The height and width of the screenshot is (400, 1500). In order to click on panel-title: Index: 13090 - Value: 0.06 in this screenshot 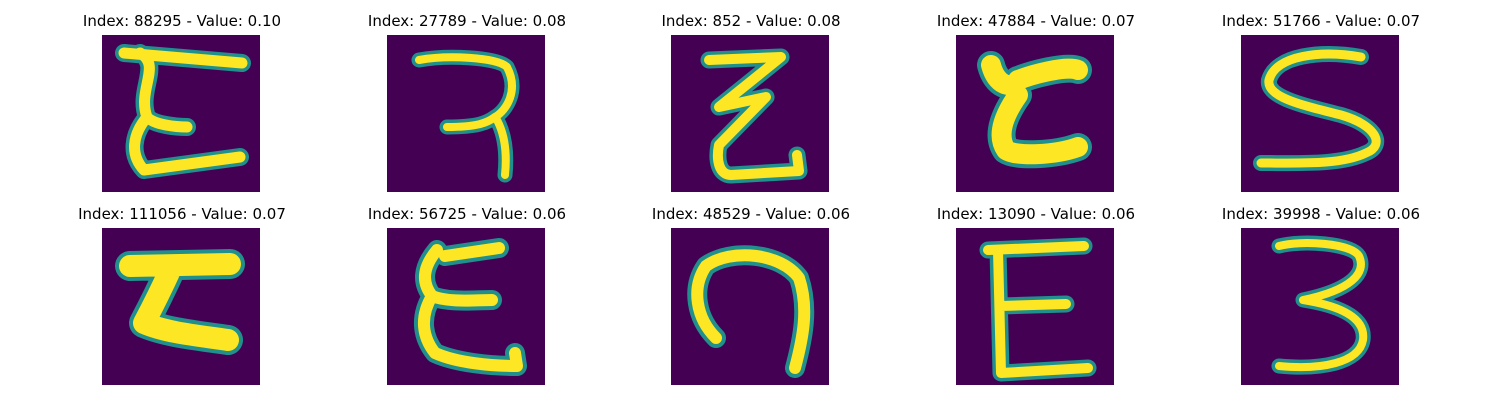, I will do `click(1036, 214)`.